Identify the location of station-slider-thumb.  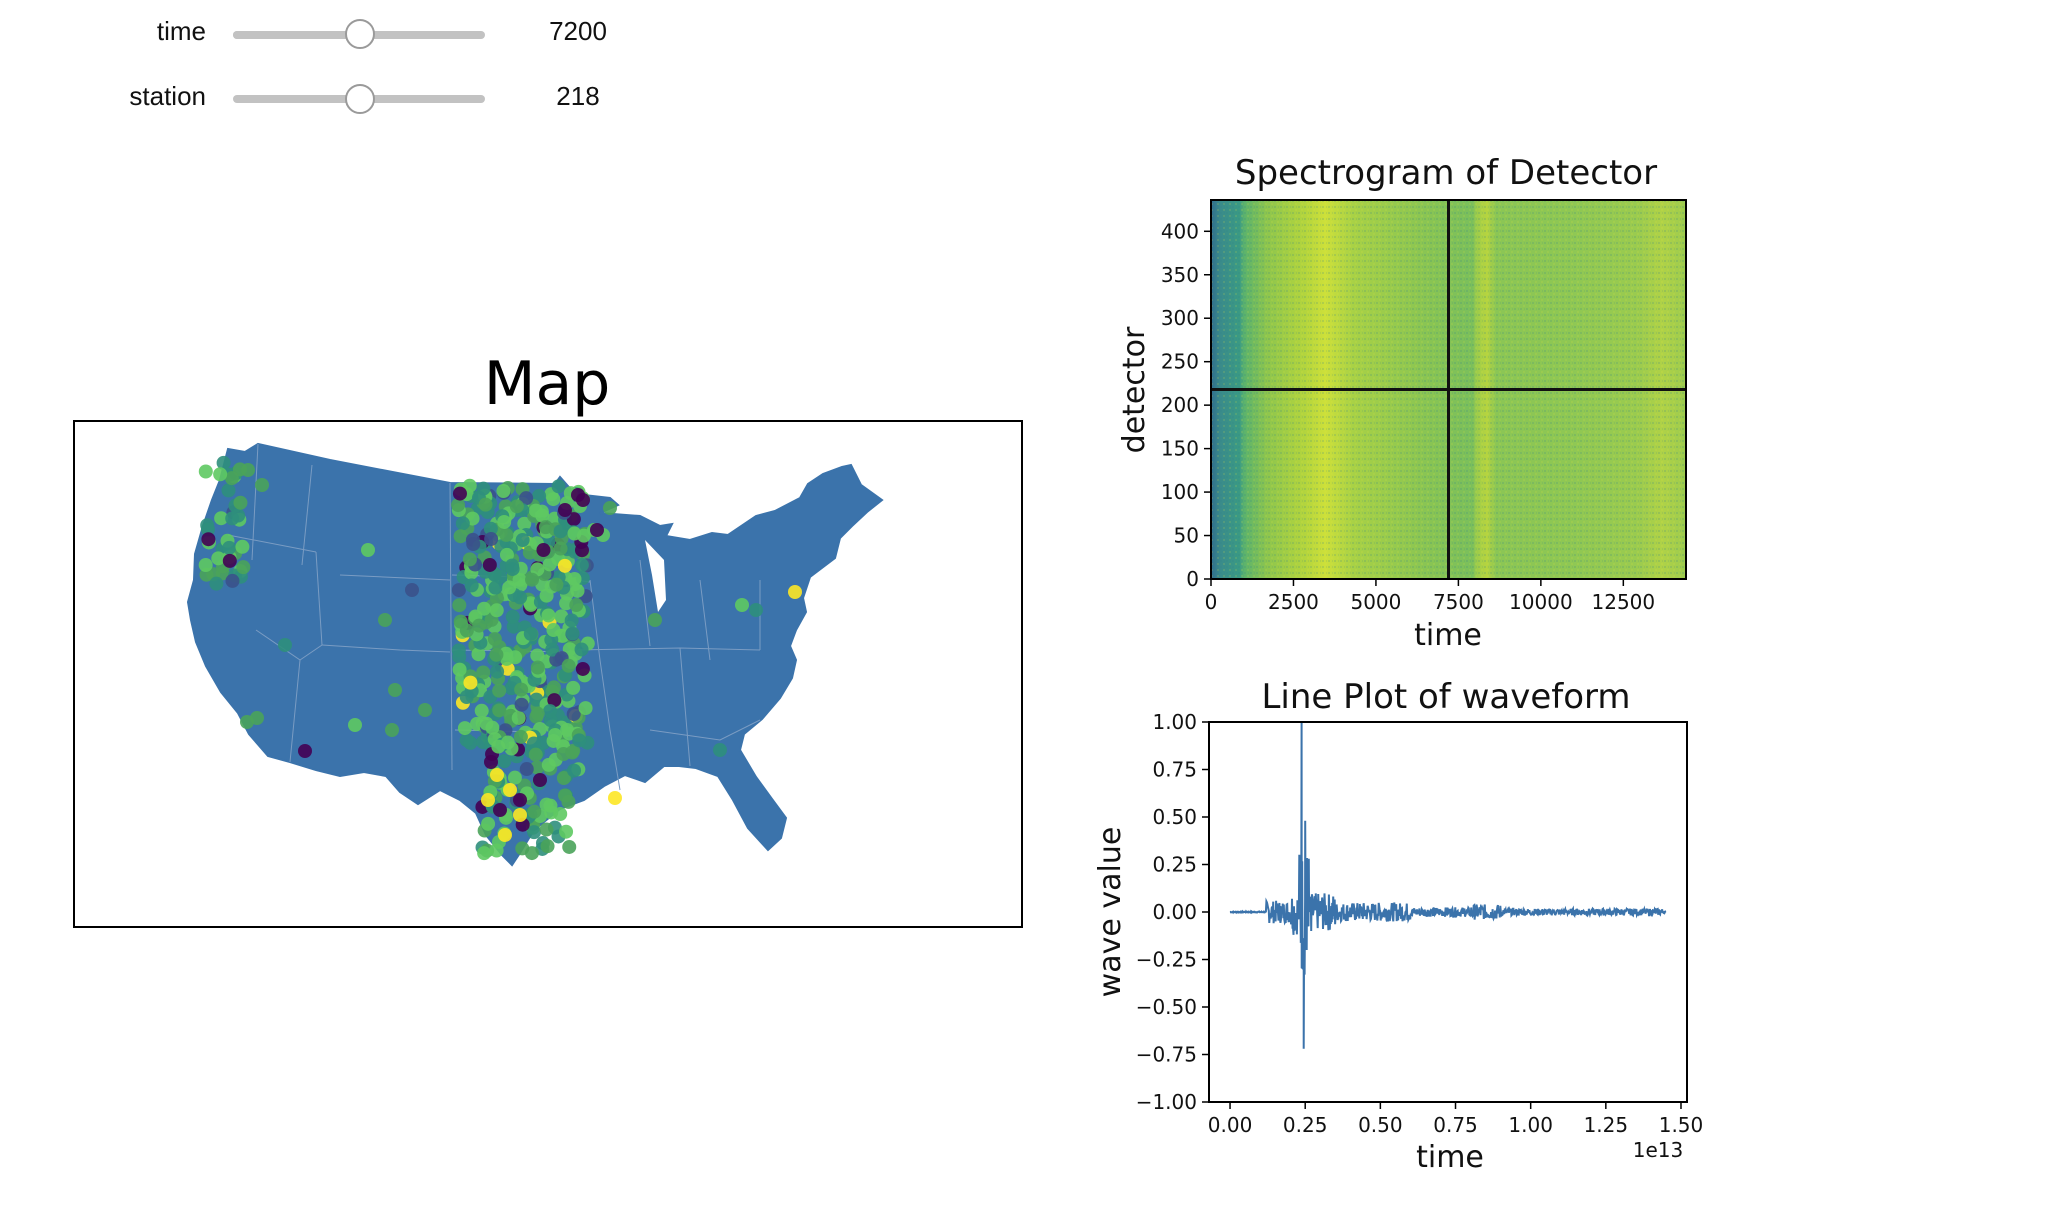
(360, 99).